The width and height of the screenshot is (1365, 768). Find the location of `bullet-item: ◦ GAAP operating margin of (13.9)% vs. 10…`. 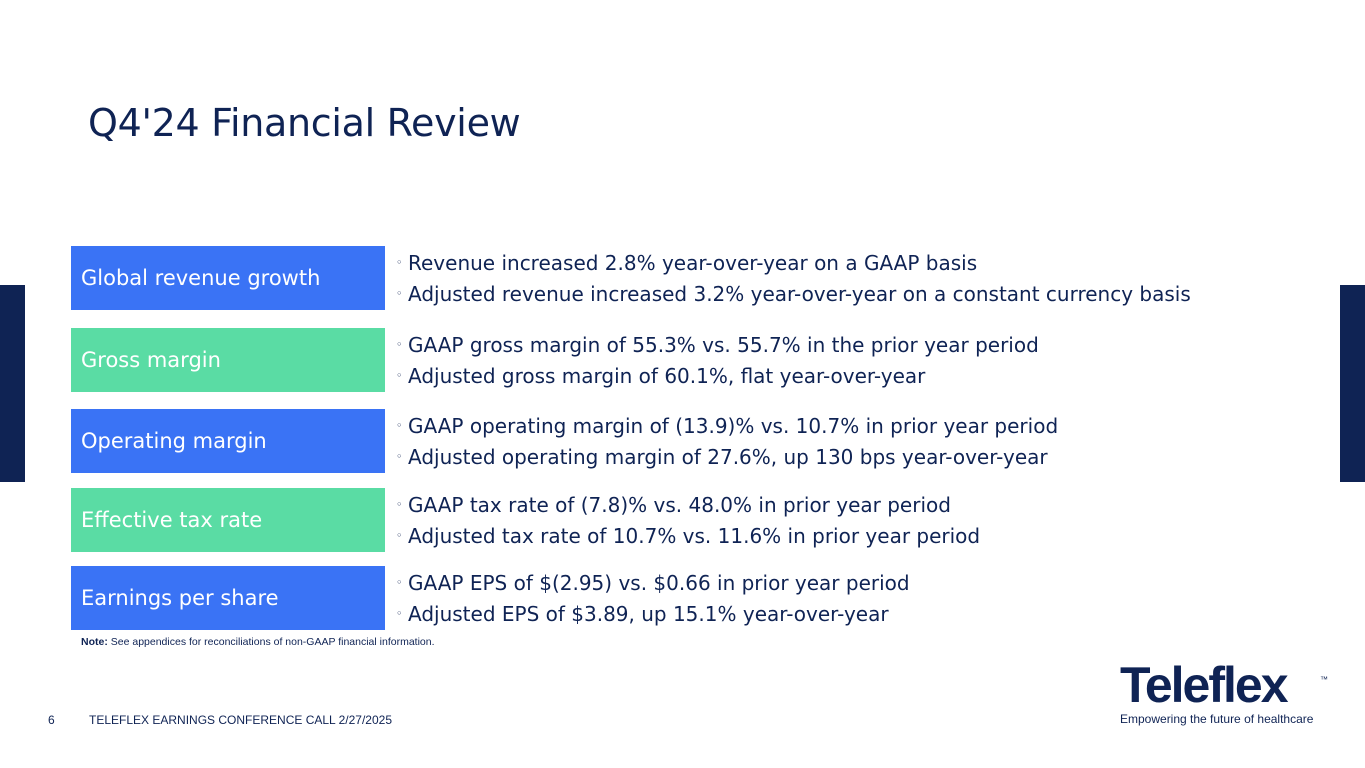

bullet-item: ◦ GAAP operating margin of (13.9)% vs. 10… is located at coordinates (846, 426).